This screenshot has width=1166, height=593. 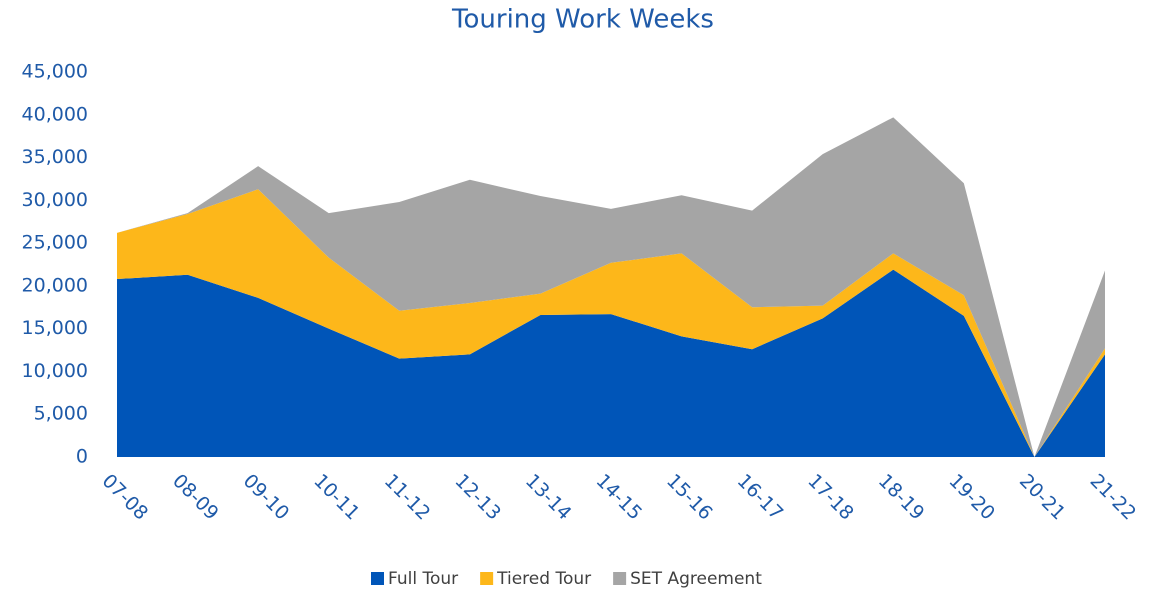 I want to click on x-tick-label: 09-10, so click(x=266, y=497).